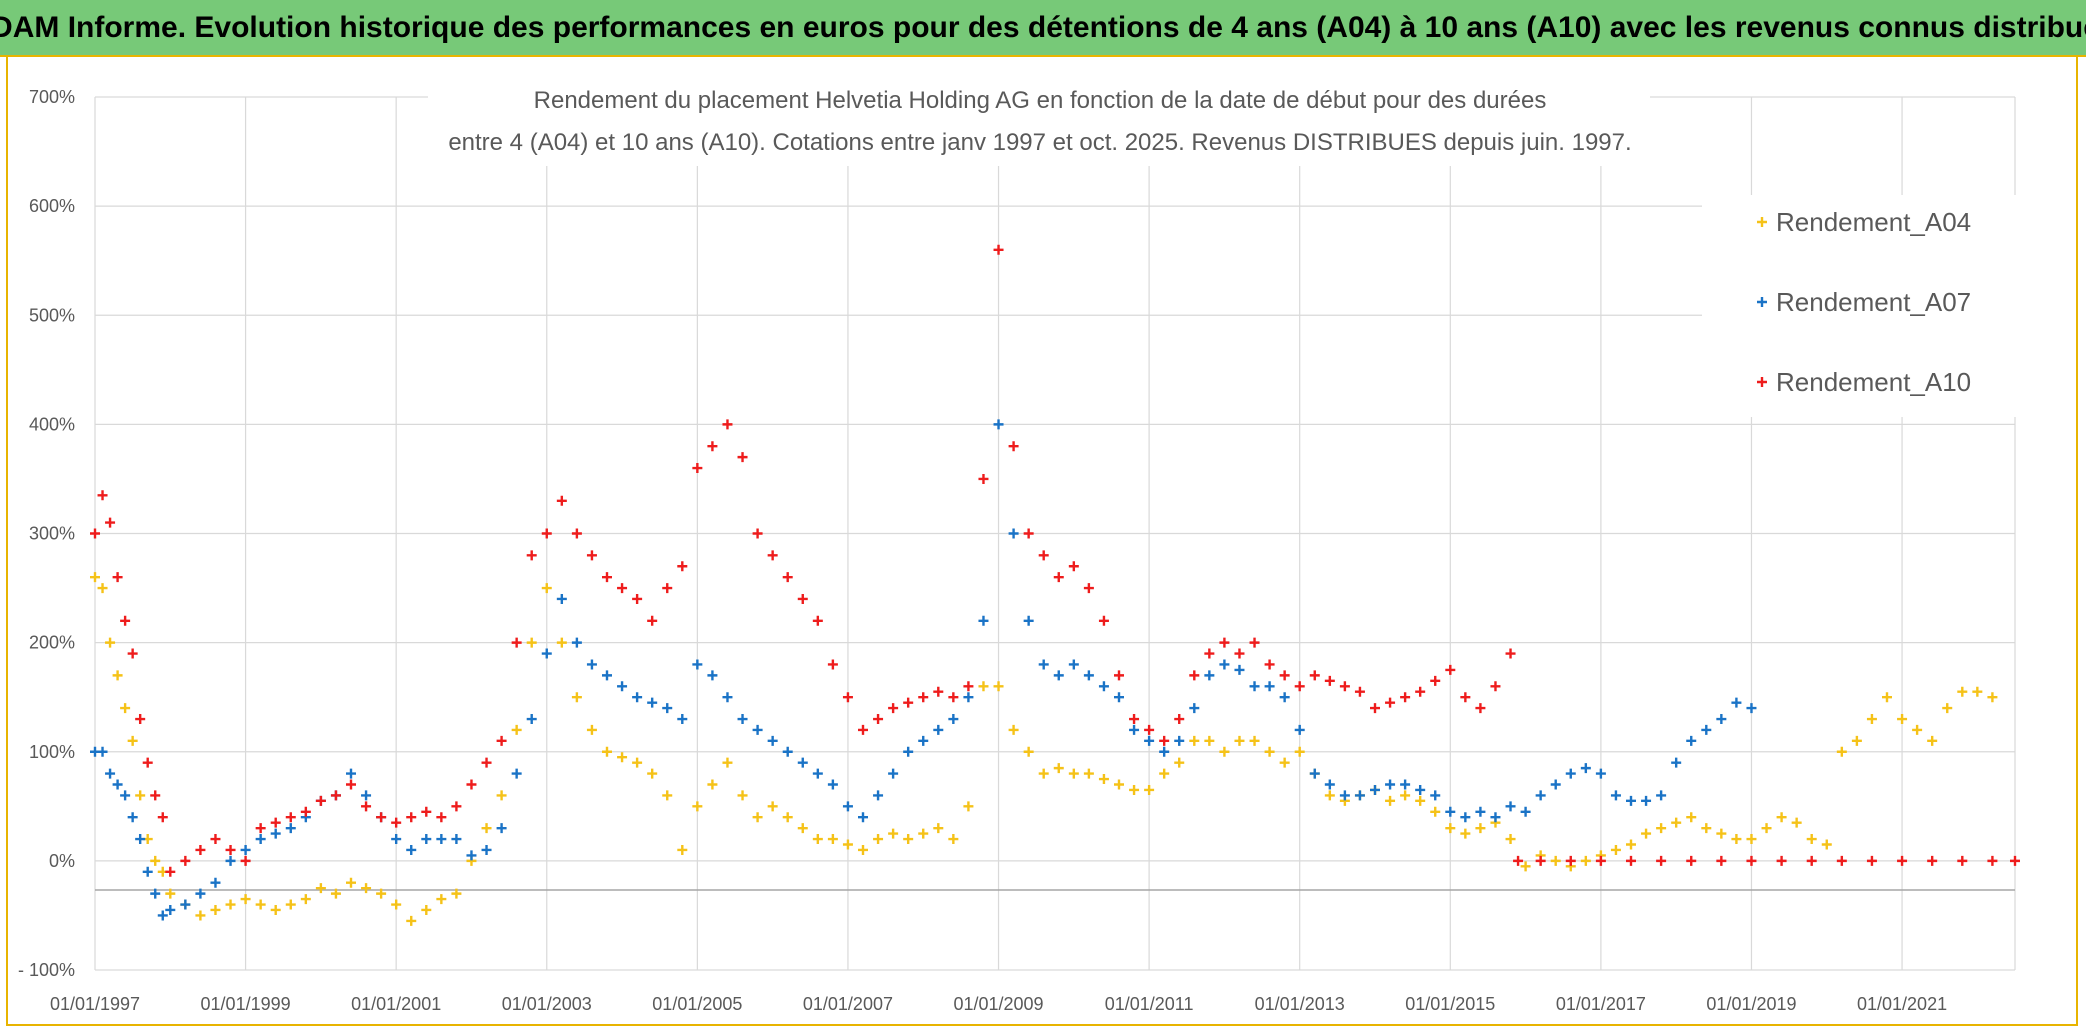 The width and height of the screenshot is (2086, 1032). What do you see at coordinates (848, 1004) in the screenshot?
I see `x-tick-label: 01/01/2007` at bounding box center [848, 1004].